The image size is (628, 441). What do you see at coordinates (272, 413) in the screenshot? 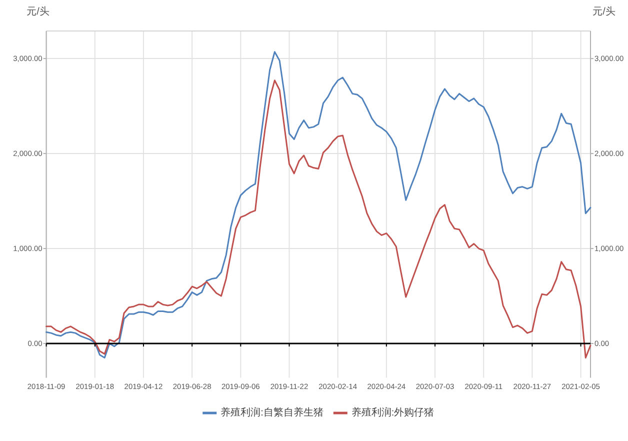
I see `legend-label: 养殖利润:自繁自养生猪` at bounding box center [272, 413].